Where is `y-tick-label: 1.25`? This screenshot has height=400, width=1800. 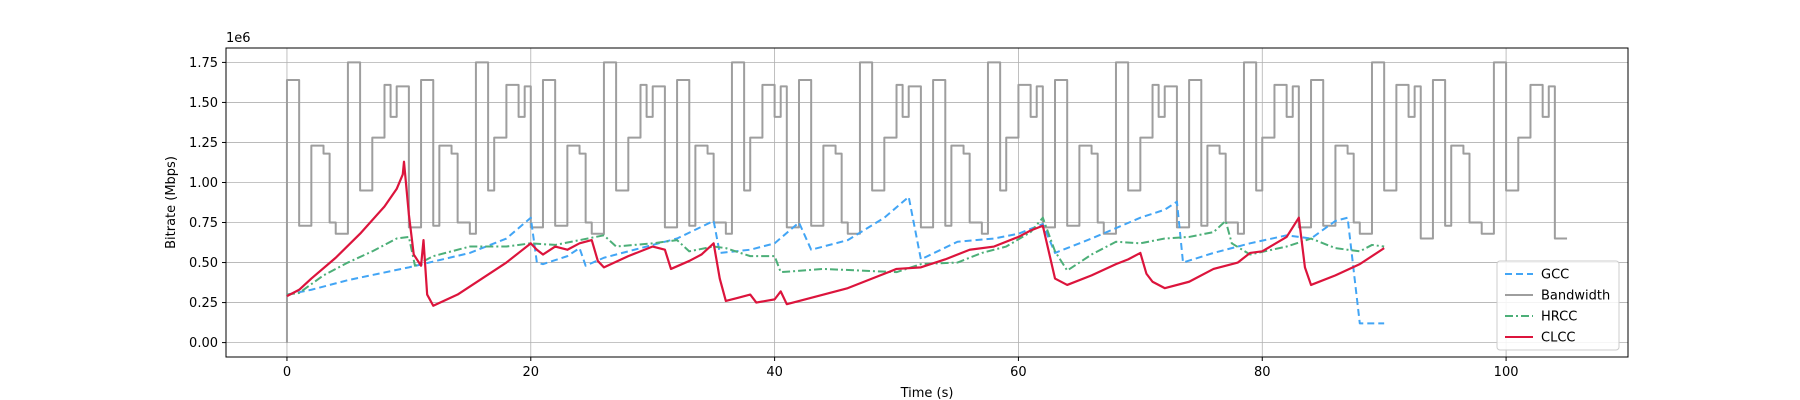
y-tick-label: 1.25 is located at coordinates (203, 143).